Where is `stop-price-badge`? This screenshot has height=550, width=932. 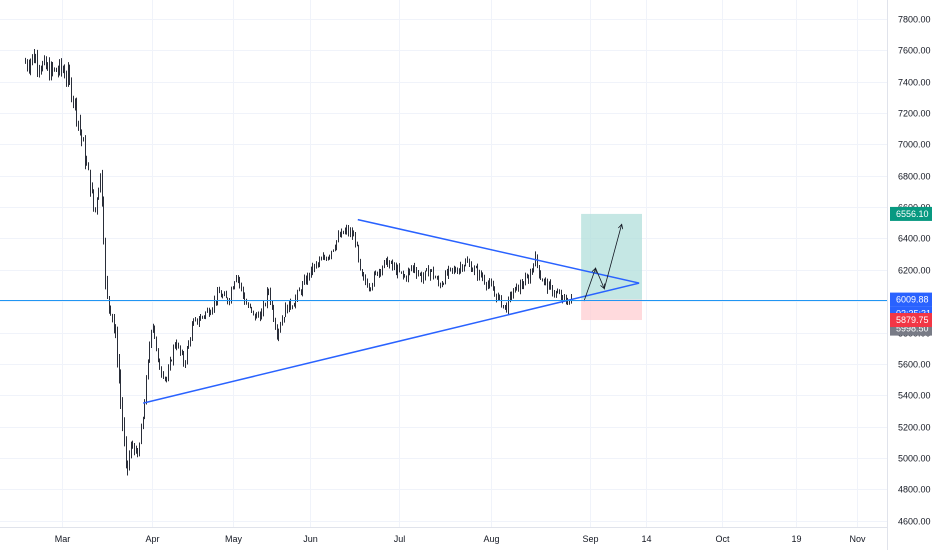
stop-price-badge is located at coordinates (911, 320).